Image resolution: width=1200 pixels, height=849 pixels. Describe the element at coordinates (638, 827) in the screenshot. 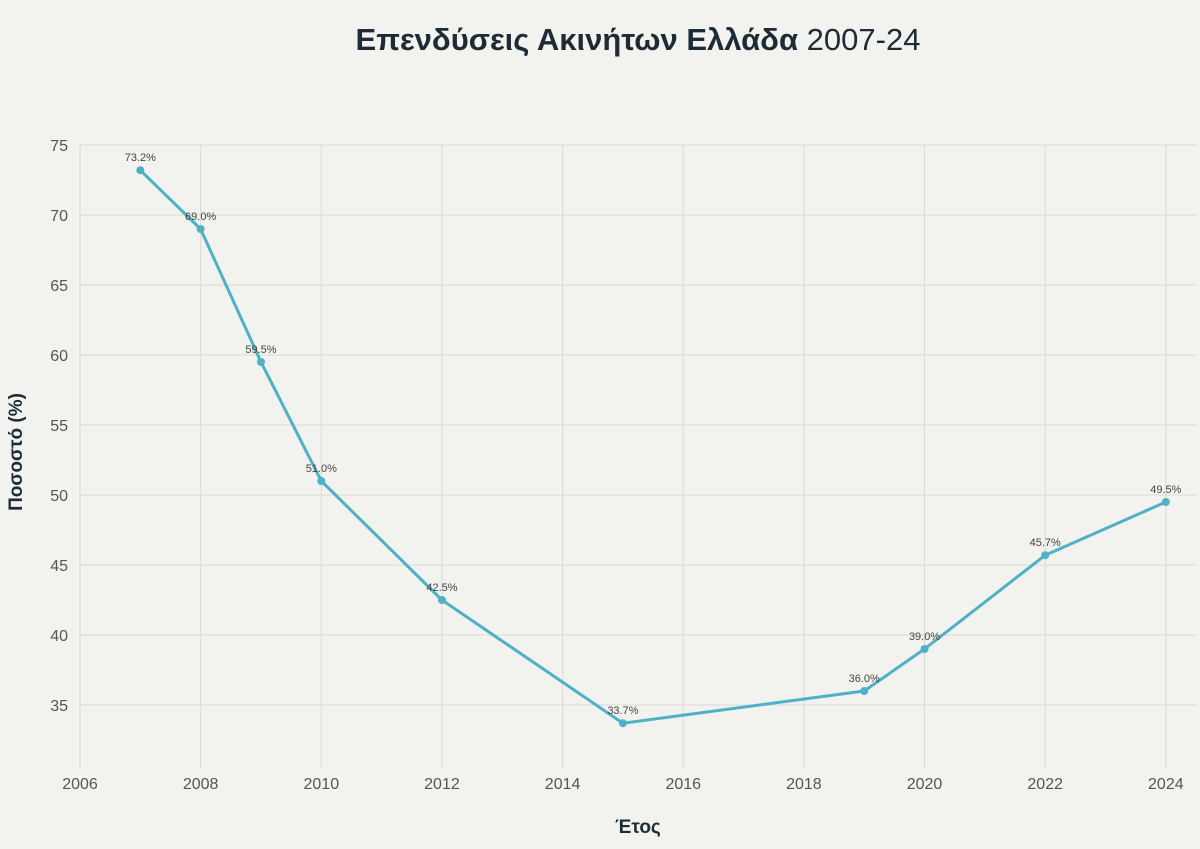

I see `x-axis-title: Έτος` at that location.